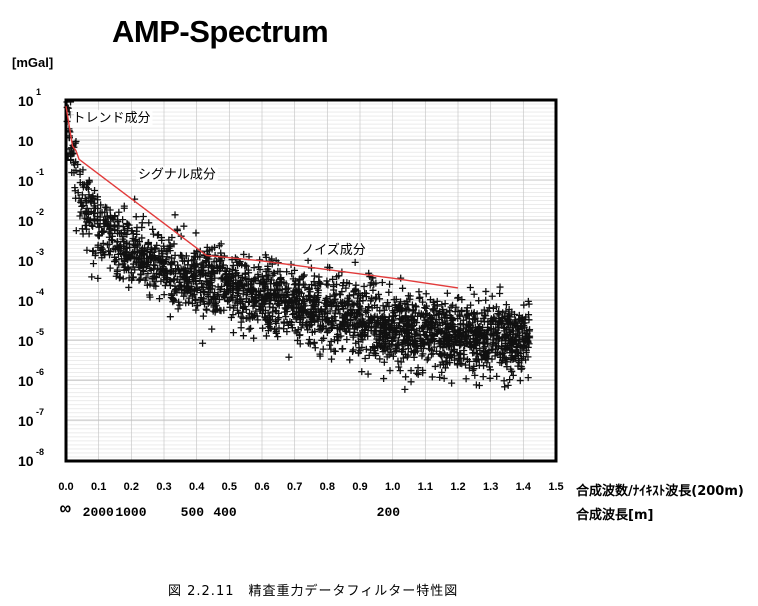  What do you see at coordinates (229, 487) in the screenshot?
I see `x-tick-label: 0.5` at bounding box center [229, 487].